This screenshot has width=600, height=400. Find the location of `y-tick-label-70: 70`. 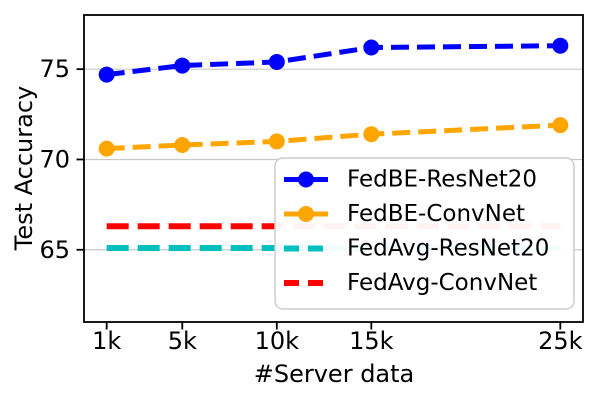

y-tick-label-70: 70 is located at coordinates (54, 159).